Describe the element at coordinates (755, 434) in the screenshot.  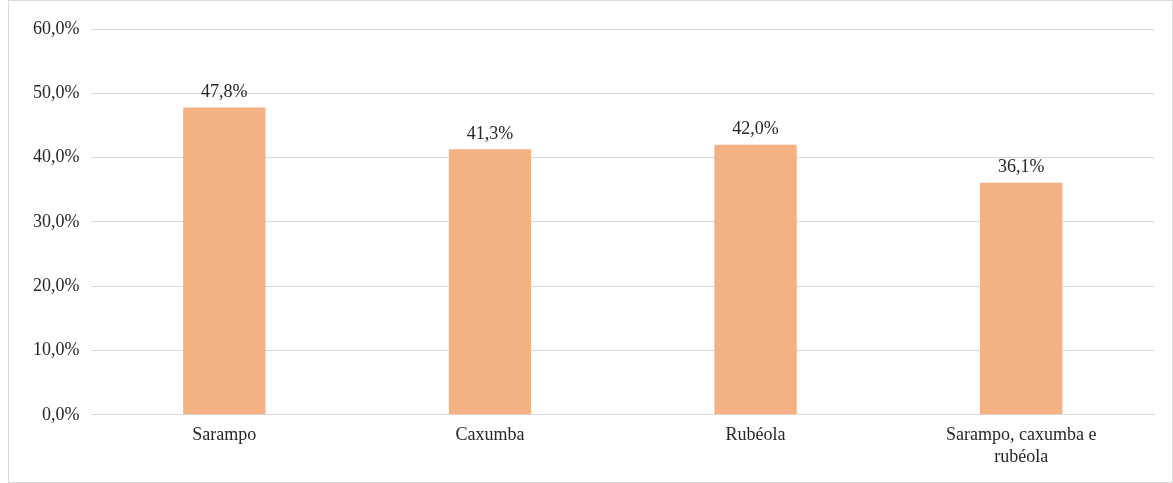
I see `x-tick-label: Rubéola` at that location.